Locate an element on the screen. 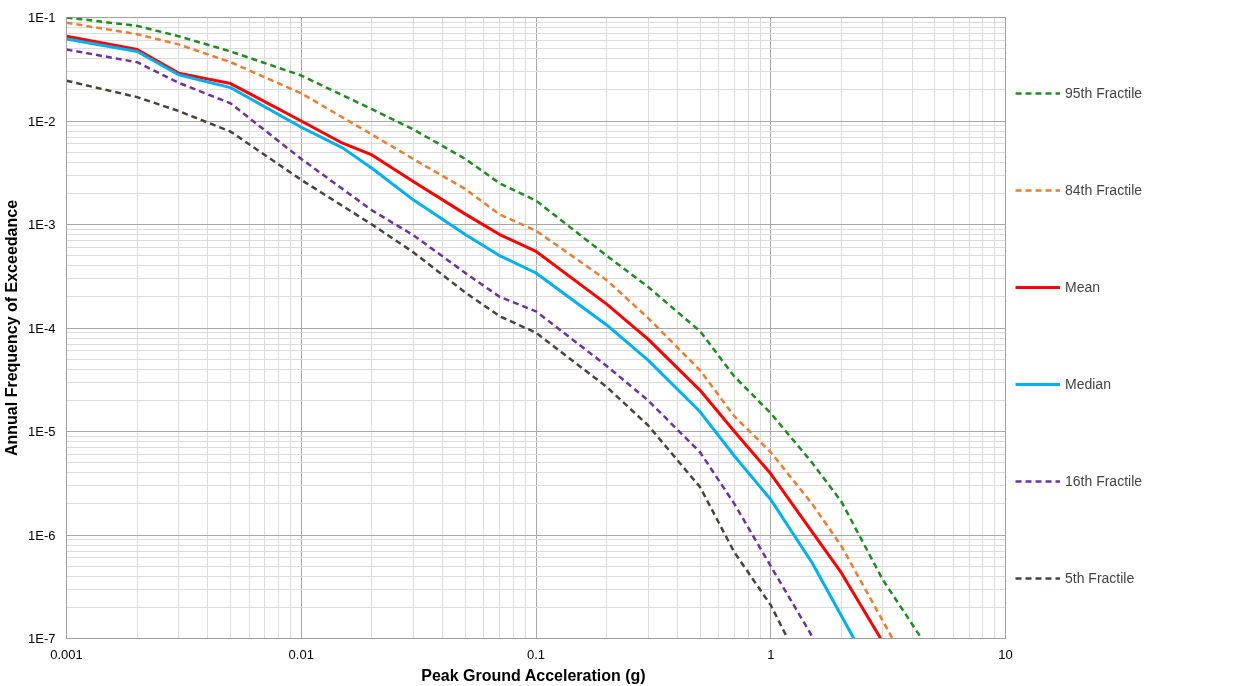  y-tick-label: 1E-2 is located at coordinates (42, 121).